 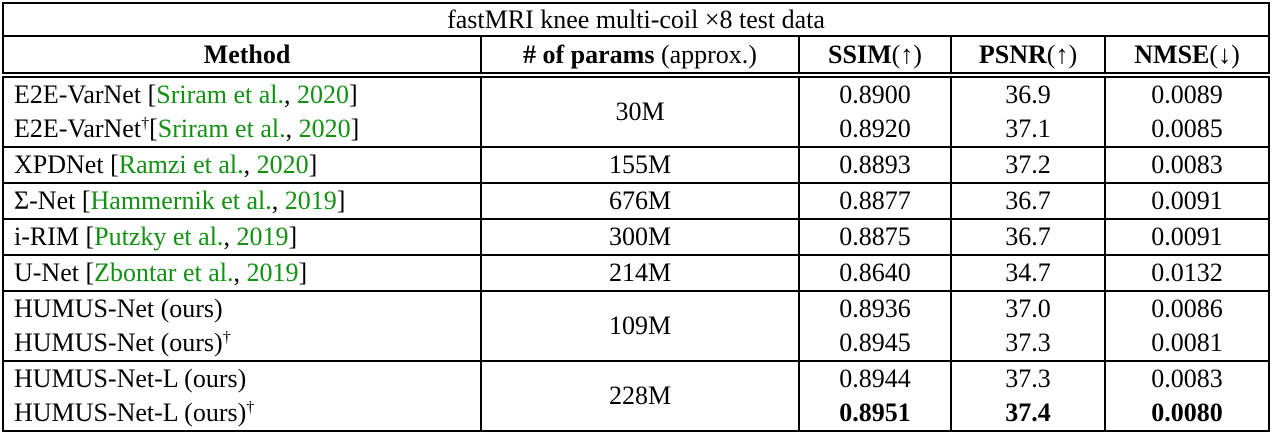 What do you see at coordinates (1027, 413) in the screenshot?
I see `psnr-cell: 37.4` at bounding box center [1027, 413].